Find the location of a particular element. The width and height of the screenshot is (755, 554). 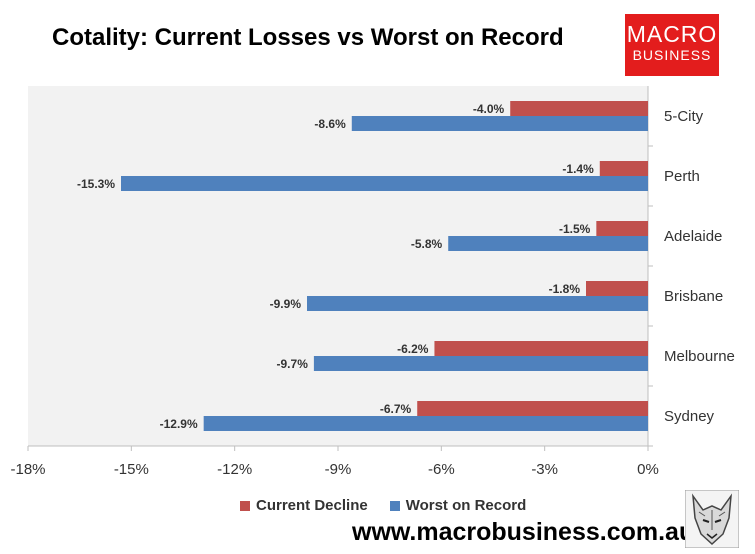

legend-item-current: Current Decline is located at coordinates (304, 505).